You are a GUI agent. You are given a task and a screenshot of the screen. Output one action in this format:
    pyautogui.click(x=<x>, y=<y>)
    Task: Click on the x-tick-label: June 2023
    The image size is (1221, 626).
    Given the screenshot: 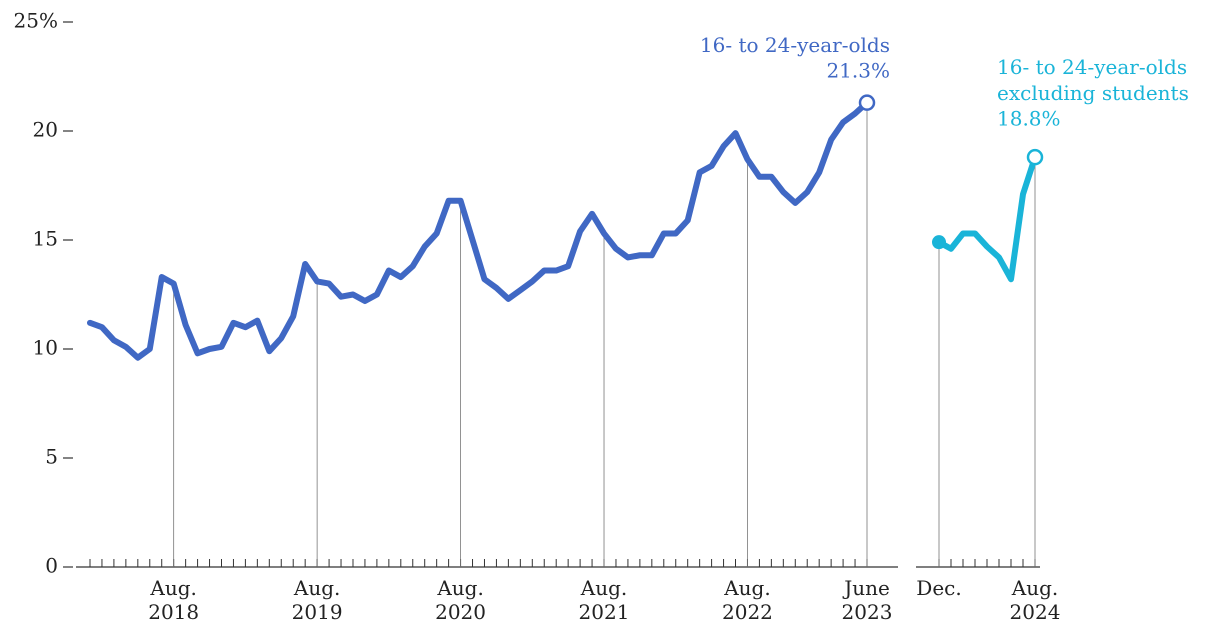 What is the action you would take?
    pyautogui.click(x=867, y=600)
    